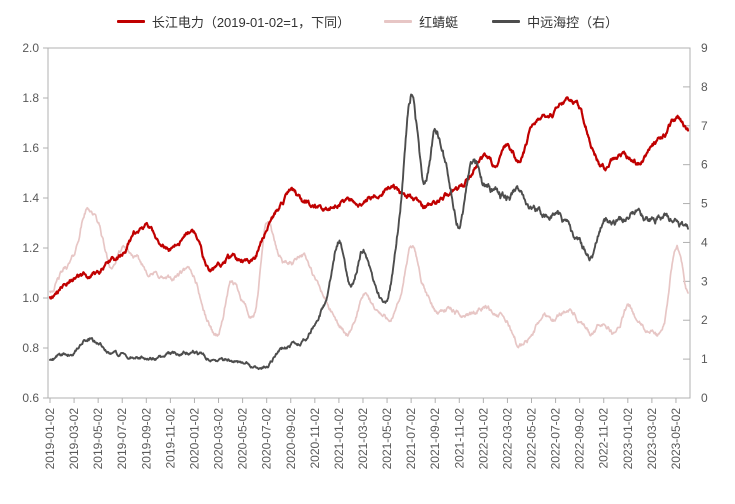 Image resolution: width=735 pixels, height=504 pixels. I want to click on x-axis-tick-label: 2020-01-02, so click(194, 439).